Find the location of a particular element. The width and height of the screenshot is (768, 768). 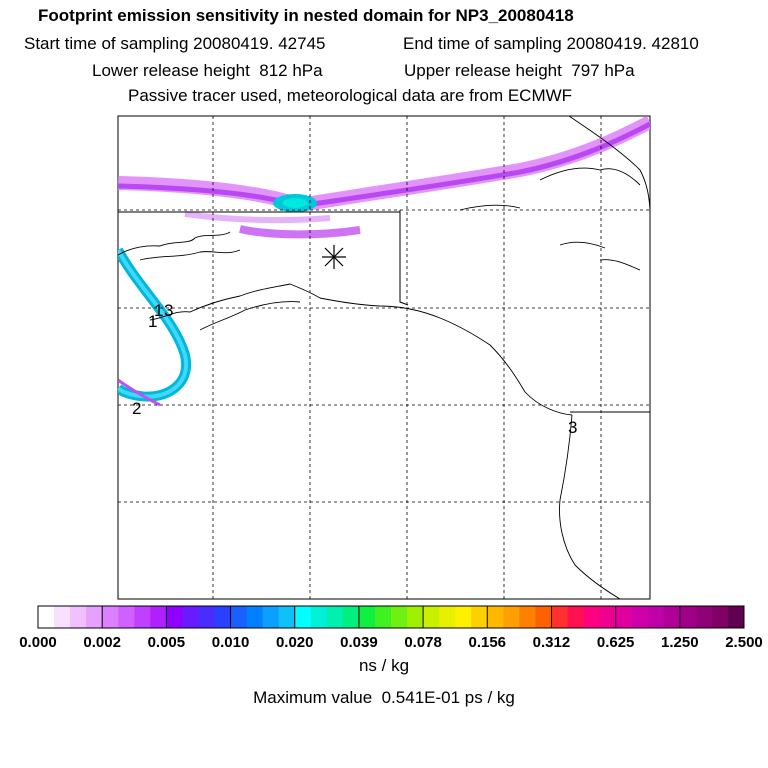

colorbar-units: ns / kg is located at coordinates (384, 665).